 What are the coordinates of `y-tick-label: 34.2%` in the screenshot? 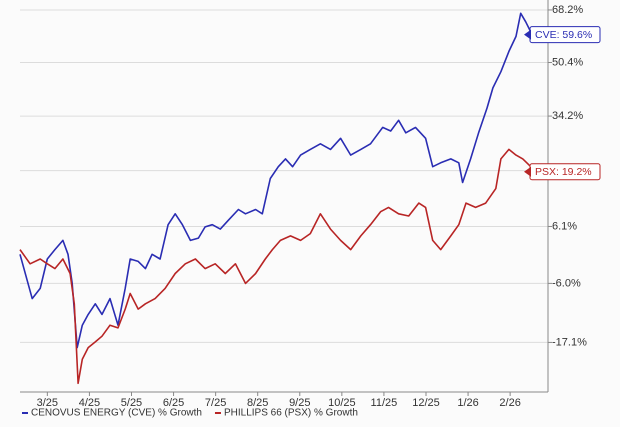 It's located at (567, 116).